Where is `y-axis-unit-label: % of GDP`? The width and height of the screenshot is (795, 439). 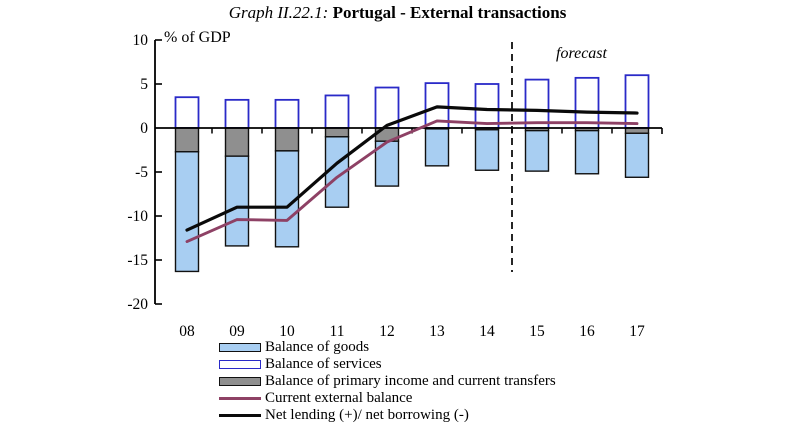
y-axis-unit-label: % of GDP is located at coordinates (197, 37).